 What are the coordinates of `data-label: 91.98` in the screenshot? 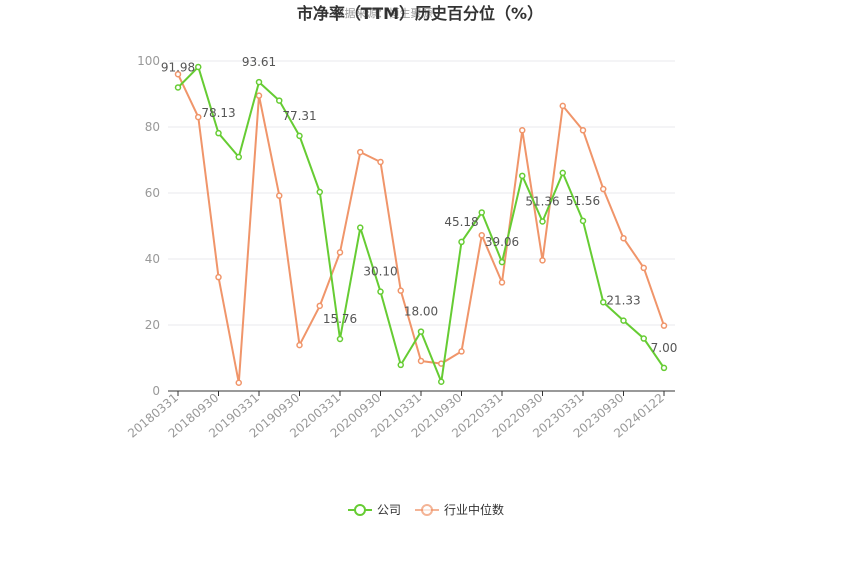 It's located at (178, 67).